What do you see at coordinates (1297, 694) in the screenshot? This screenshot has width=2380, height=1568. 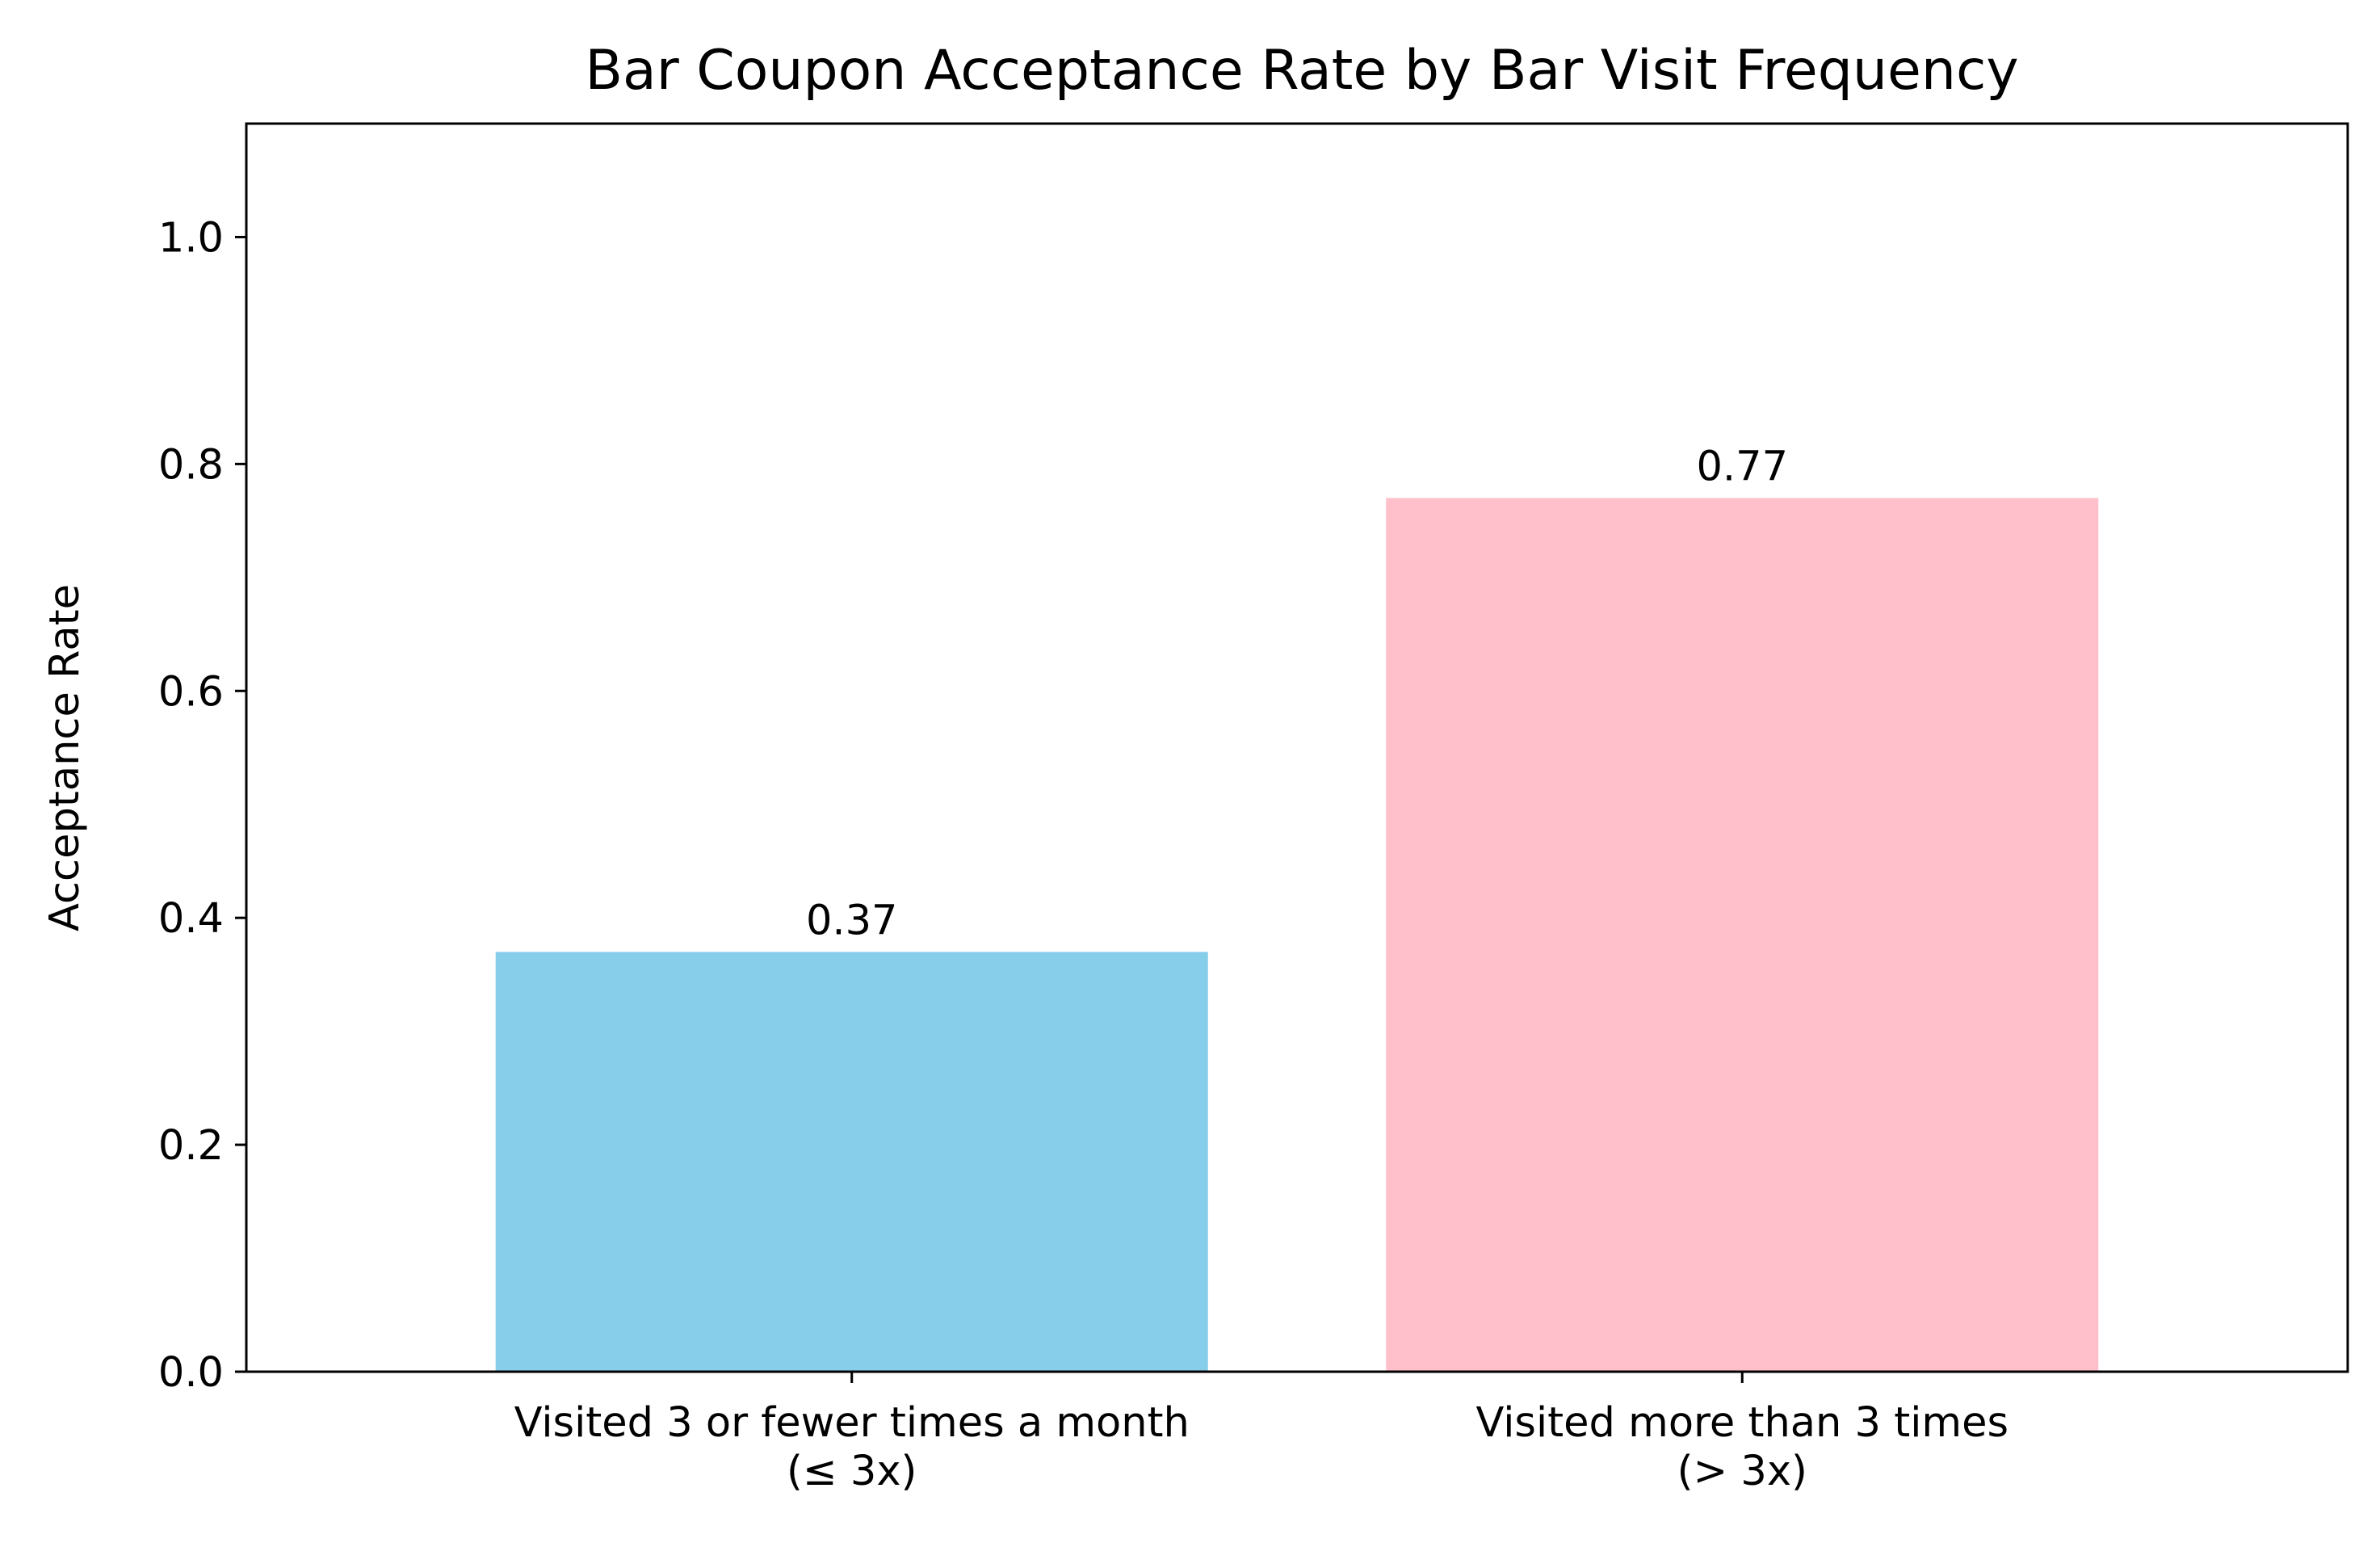 I see `bar-value-labels: 0.37 0.77` at bounding box center [1297, 694].